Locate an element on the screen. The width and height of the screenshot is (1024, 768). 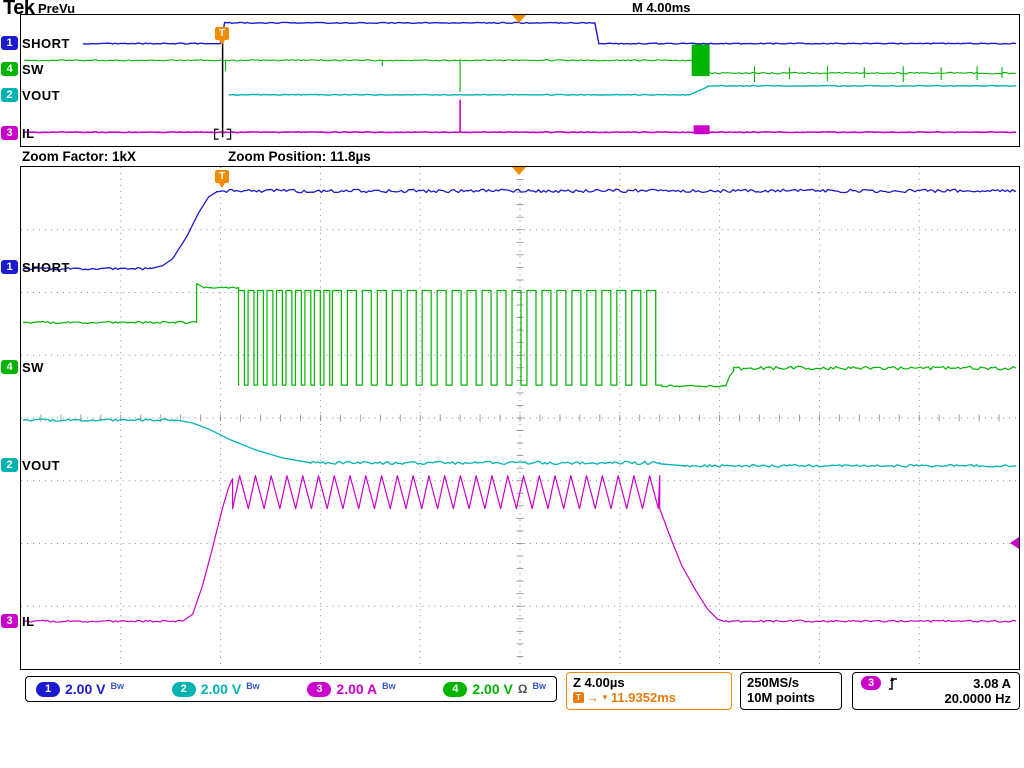
overview-zoom-marker-icon: T is located at coordinates (222, 36).